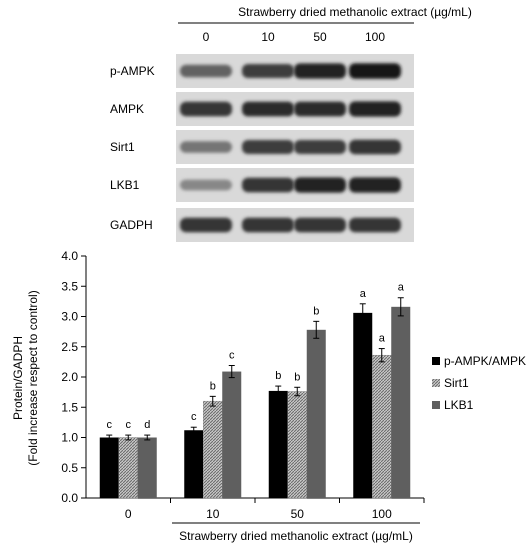 The image size is (529, 550). What do you see at coordinates (375, 37) in the screenshot?
I see `blot-dose-label: 100` at bounding box center [375, 37].